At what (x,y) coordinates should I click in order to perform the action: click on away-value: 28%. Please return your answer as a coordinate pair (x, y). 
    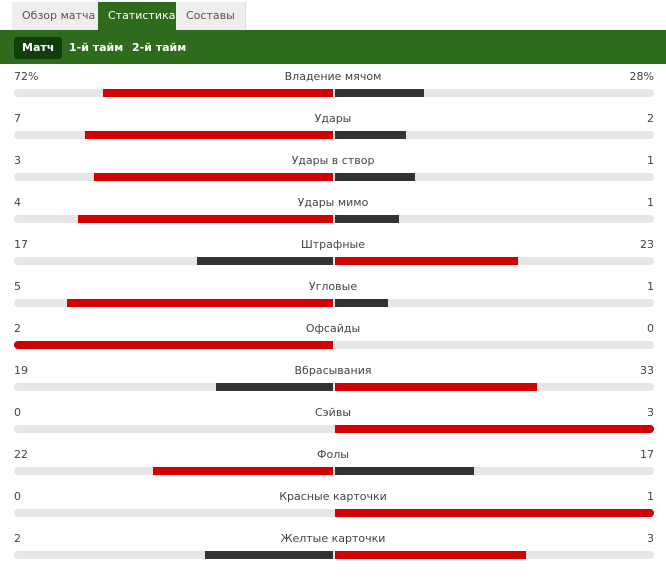
    Looking at the image, I should click on (641, 76).